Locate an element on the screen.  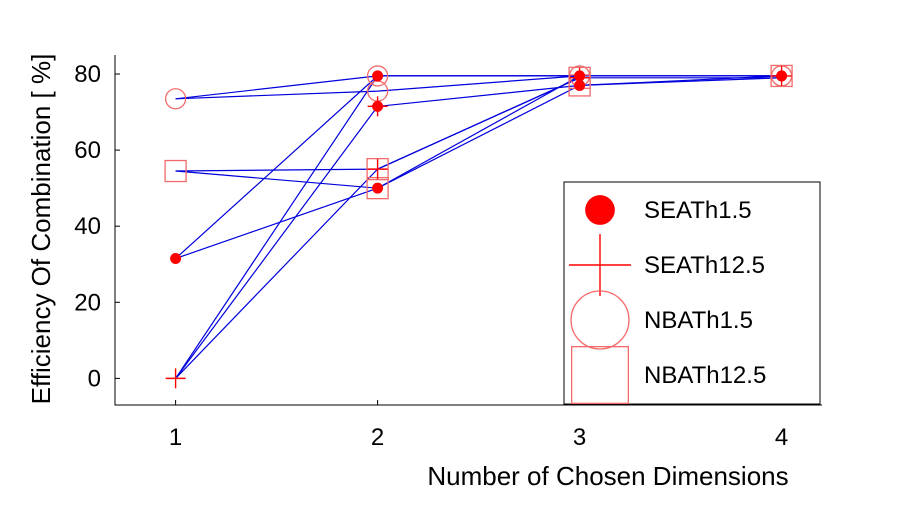
legend: SEATh1.5 SEATh12.5 NBATh1.5 NBATh12.5 is located at coordinates (692, 293).